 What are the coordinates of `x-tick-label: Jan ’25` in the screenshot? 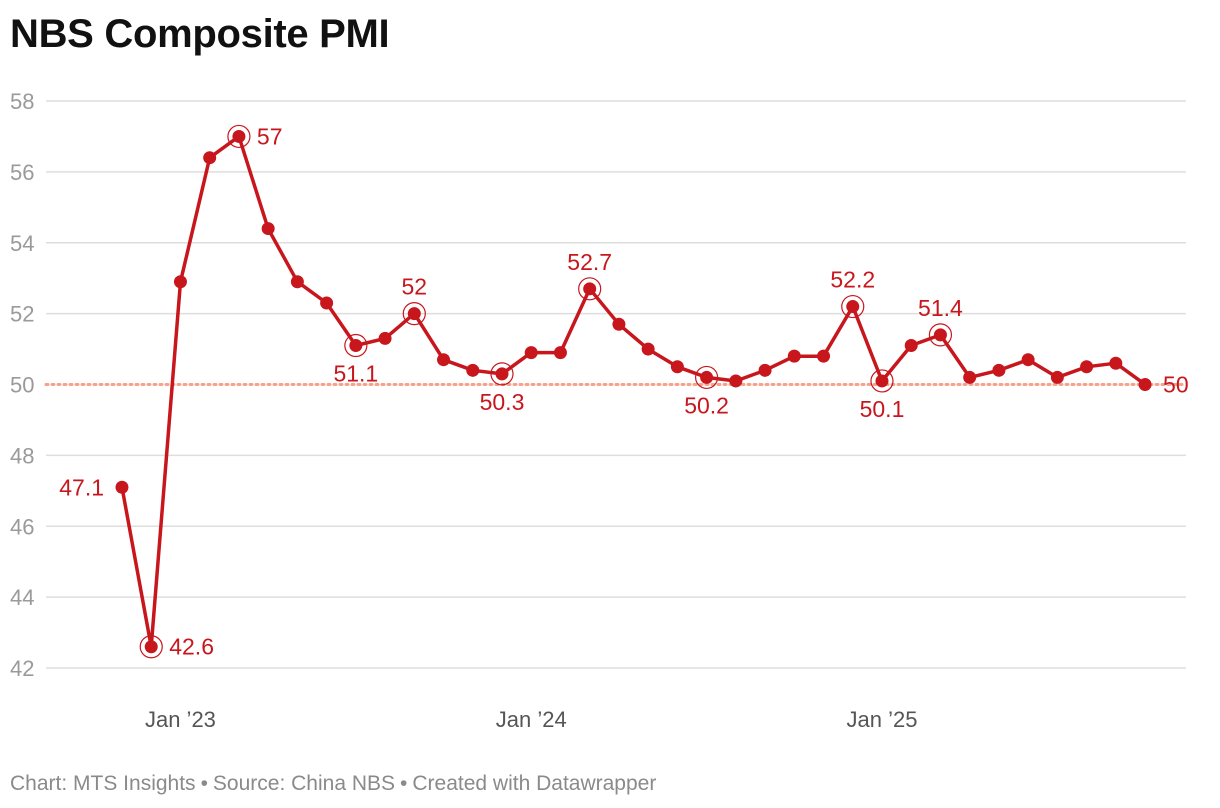 It's located at (882, 719).